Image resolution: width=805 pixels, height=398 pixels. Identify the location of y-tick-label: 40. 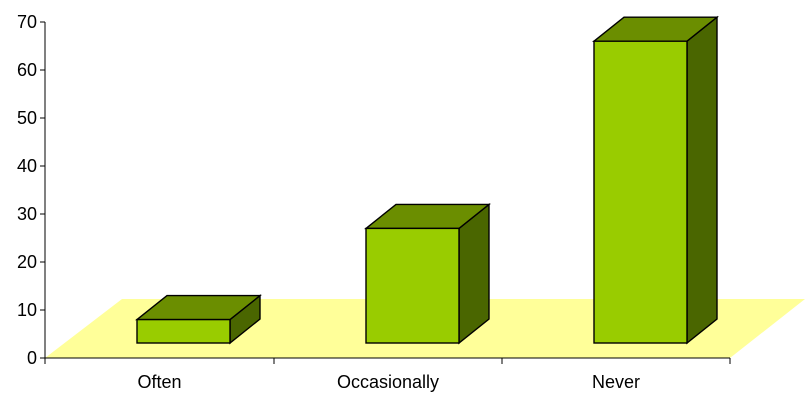
(27, 166).